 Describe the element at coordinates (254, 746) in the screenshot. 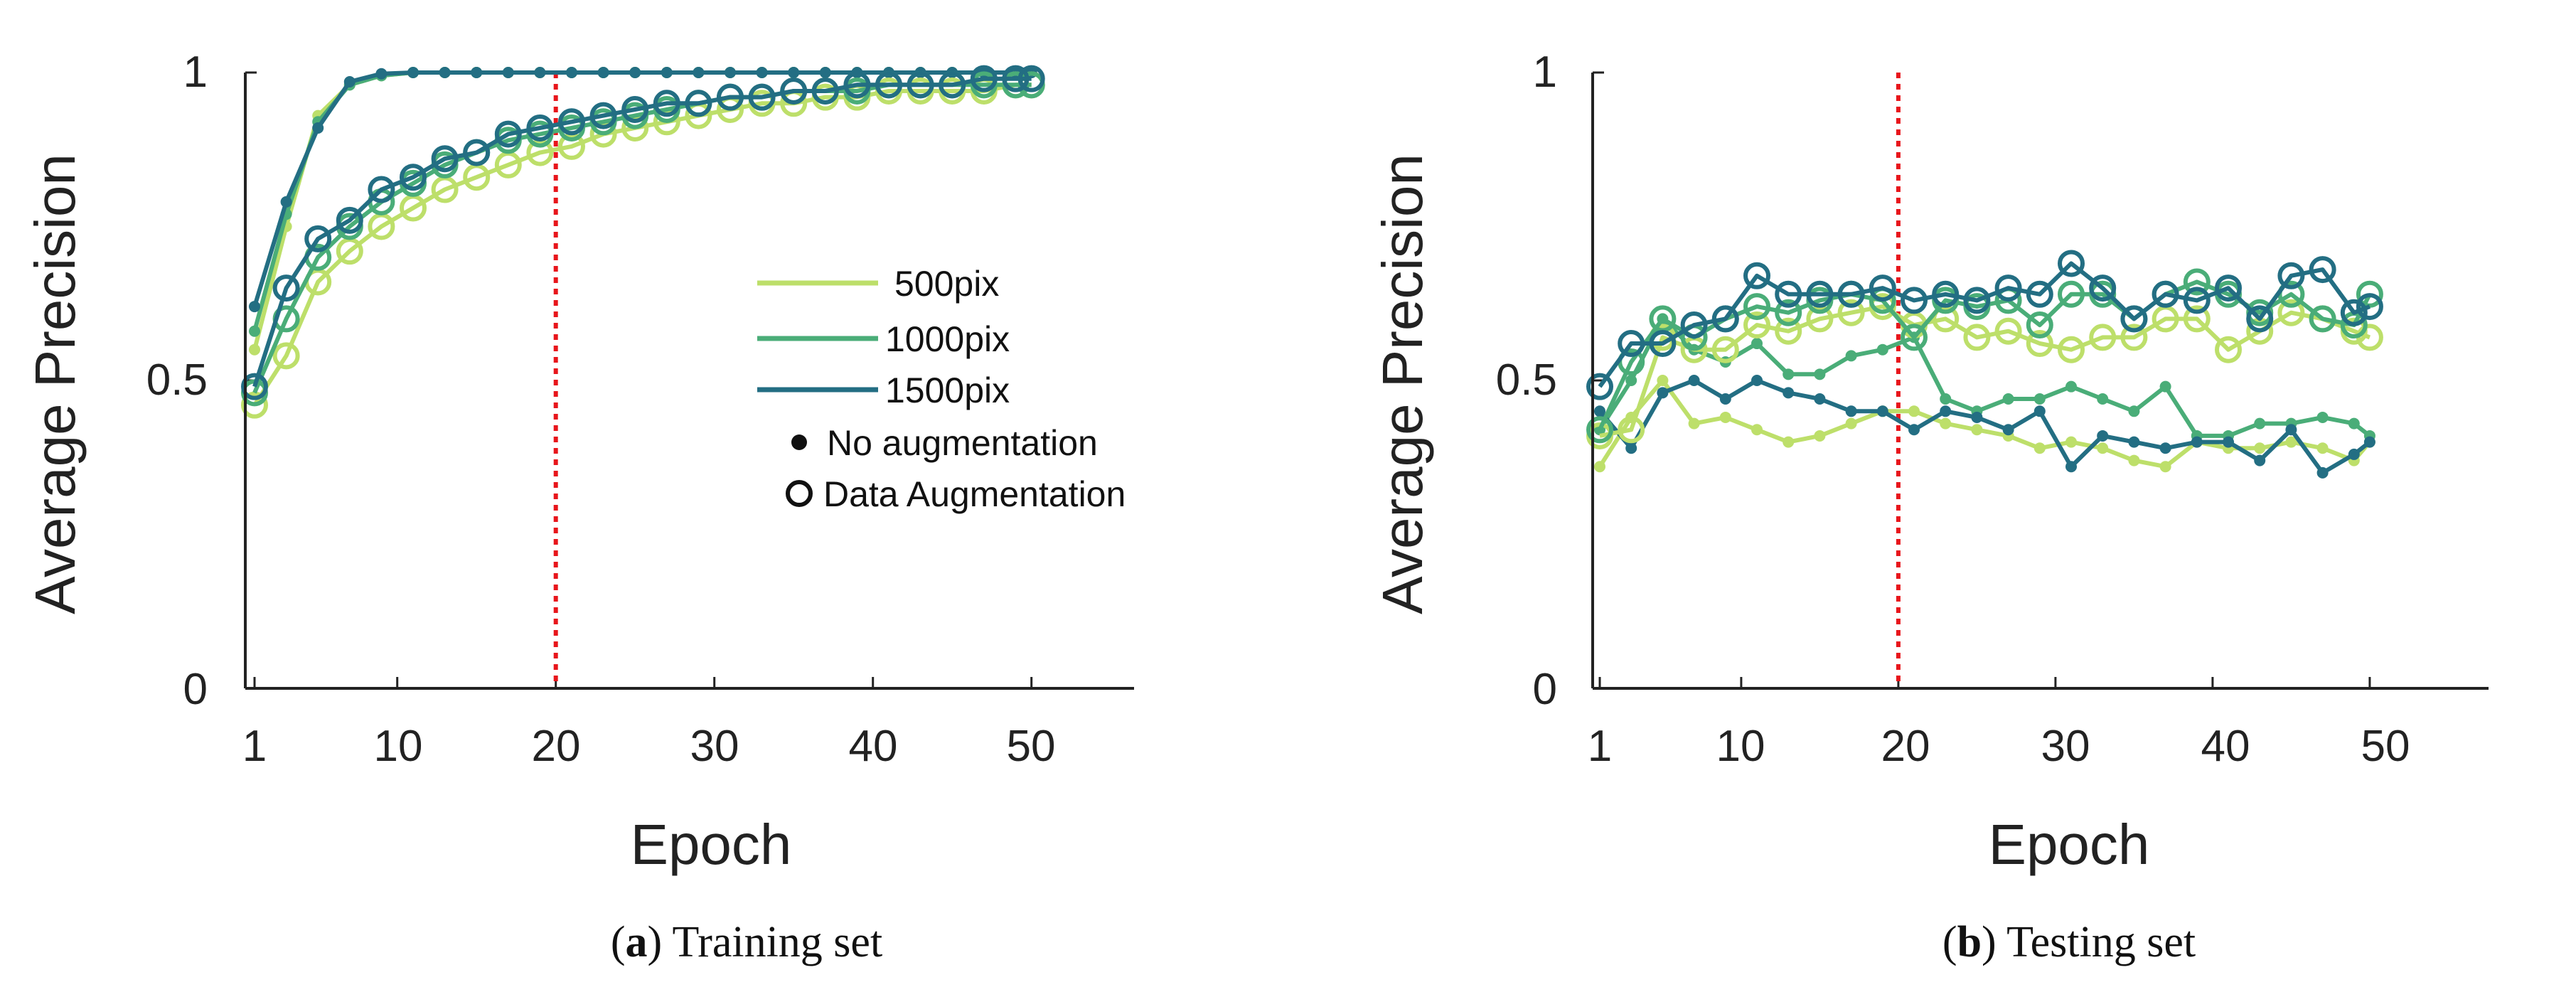

I see `xtick-a-0: 1` at that location.